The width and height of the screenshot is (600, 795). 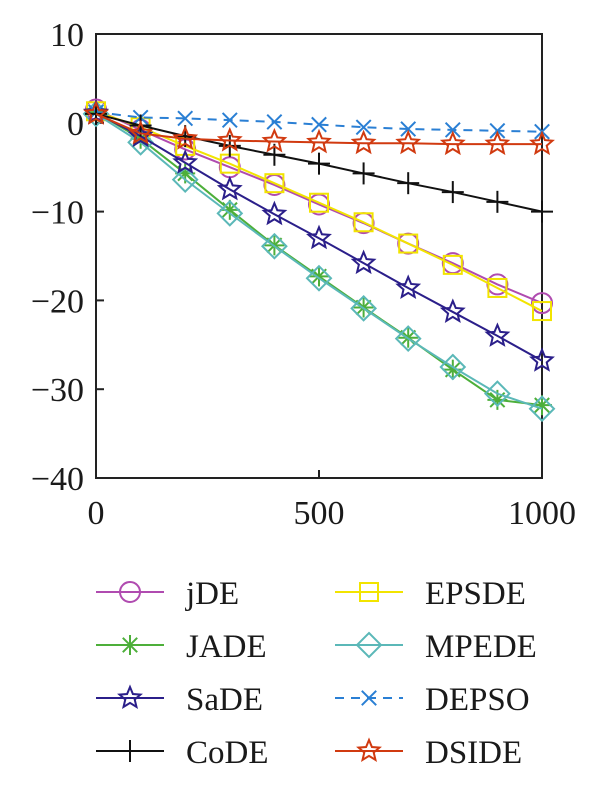 I want to click on legend-item-depso: DEPSO, so click(x=432, y=700).